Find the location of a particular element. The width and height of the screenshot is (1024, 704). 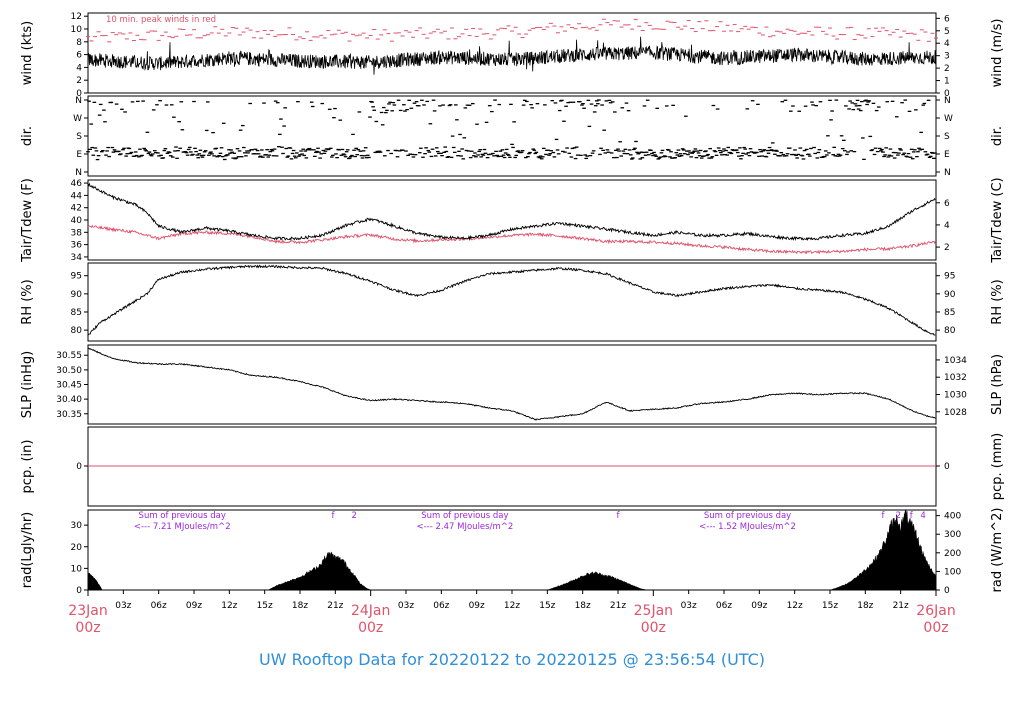

y-tick-label: 6 is located at coordinates (947, 204).